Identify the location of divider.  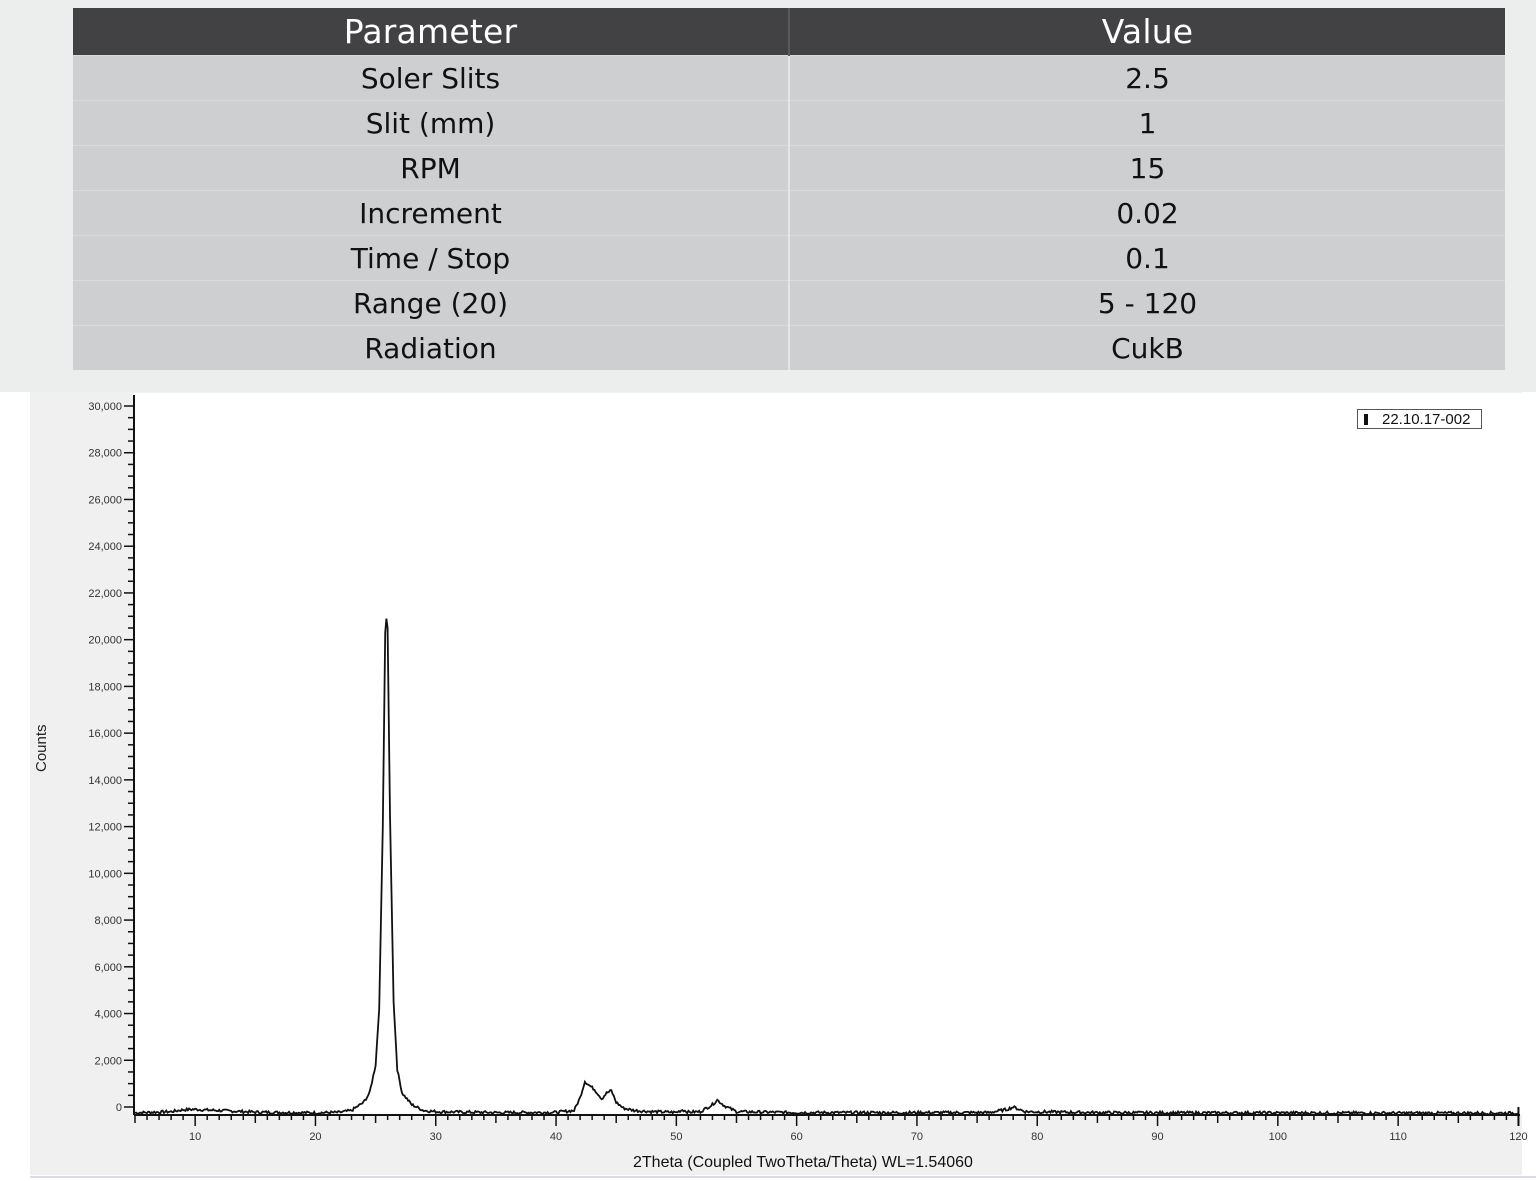
(783, 1177).